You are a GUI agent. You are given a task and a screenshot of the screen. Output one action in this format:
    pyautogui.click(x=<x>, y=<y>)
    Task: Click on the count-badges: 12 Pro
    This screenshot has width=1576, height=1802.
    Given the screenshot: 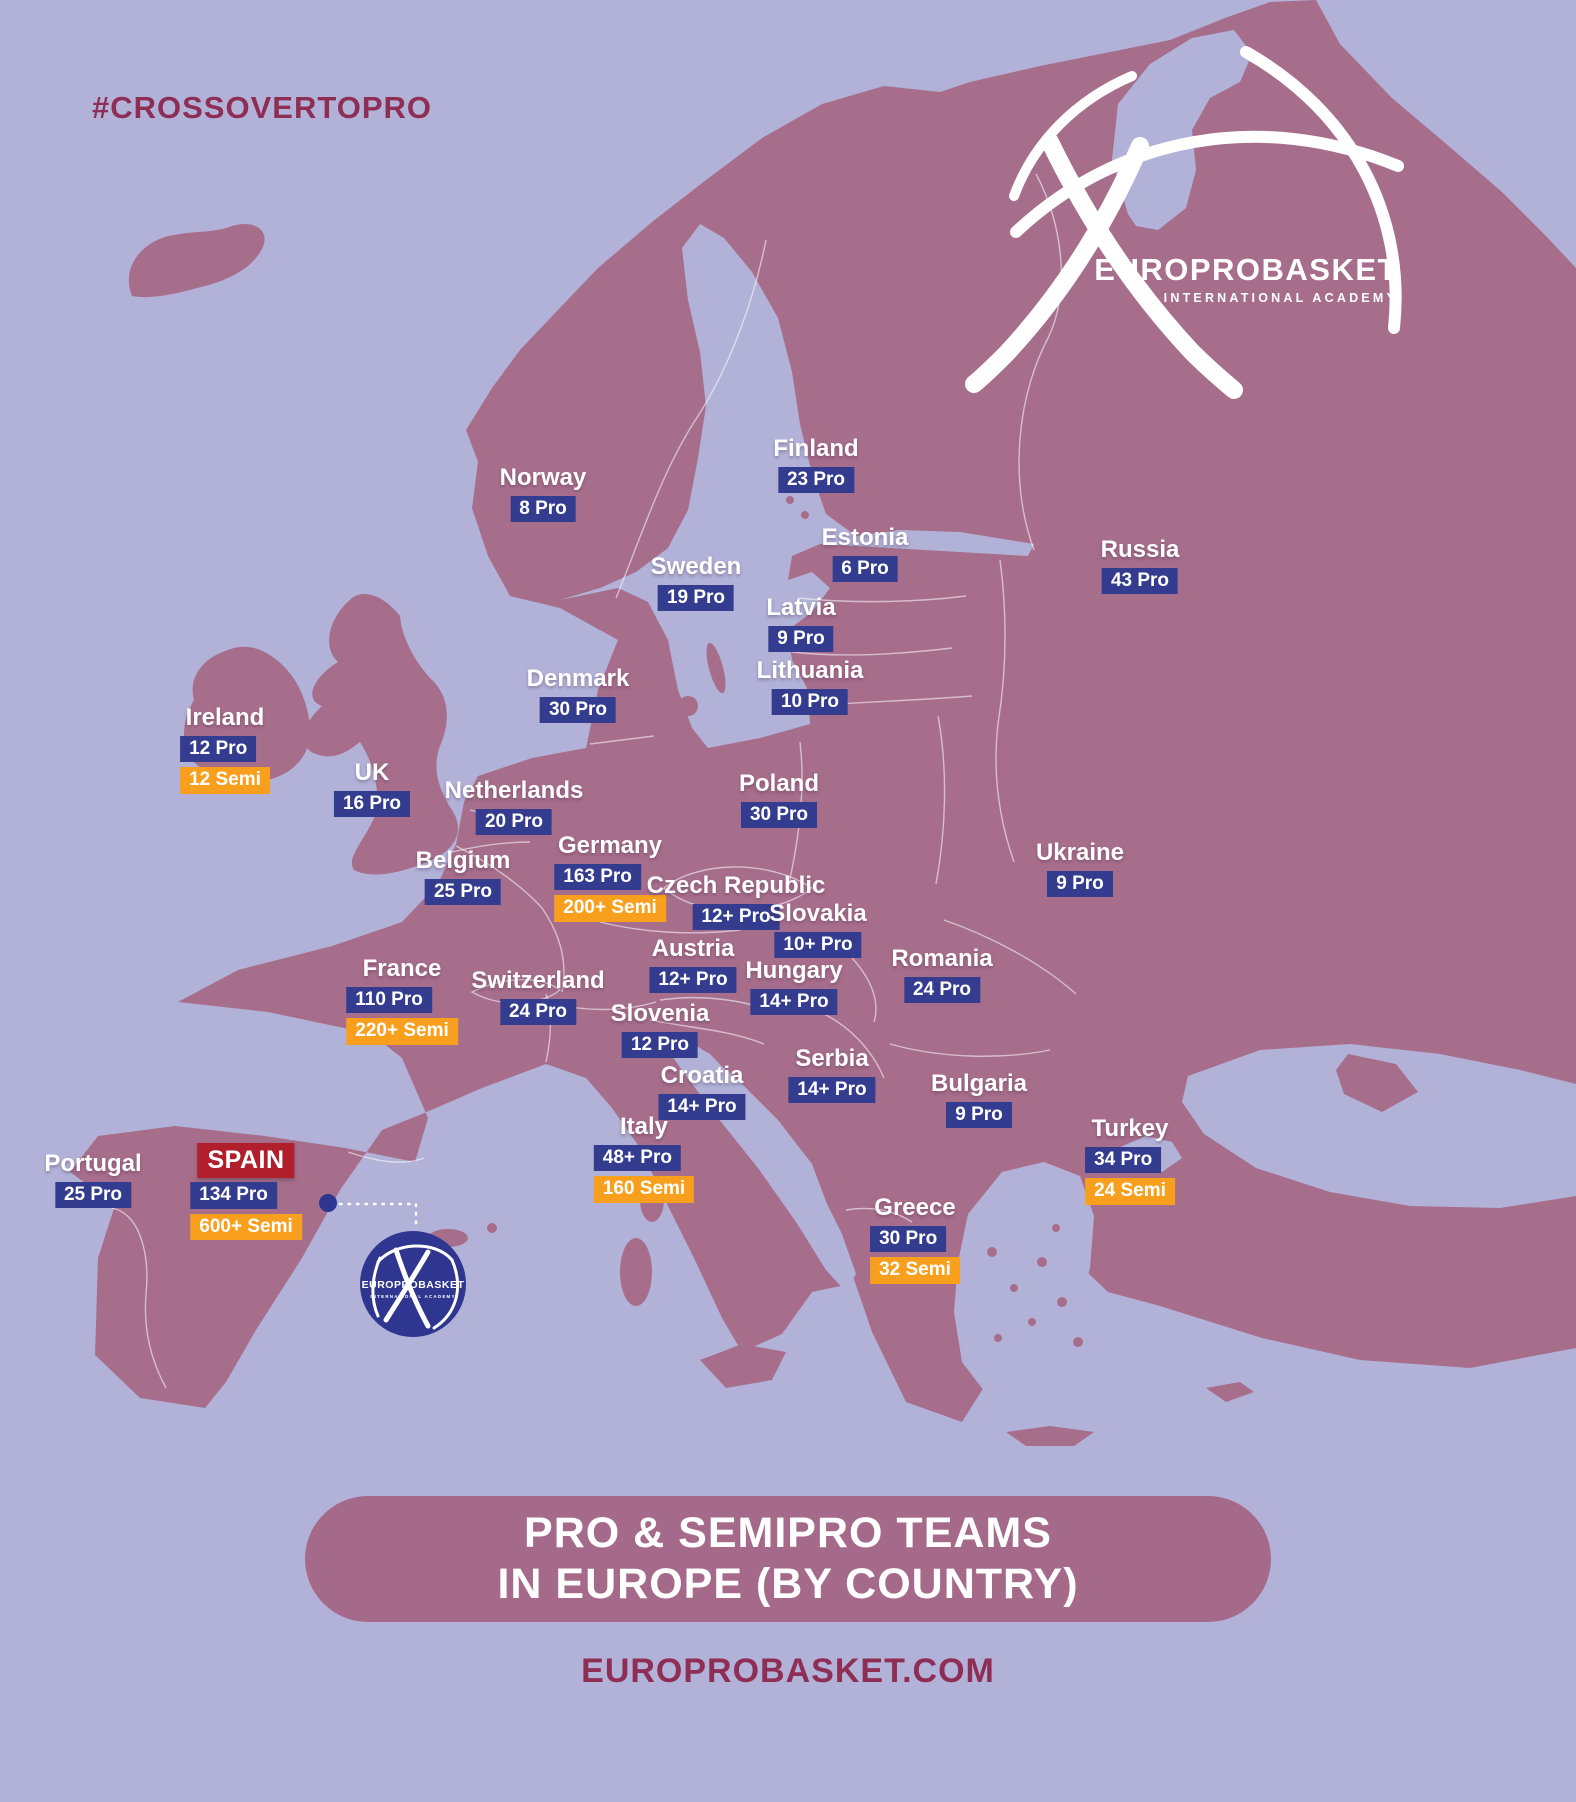 What is the action you would take?
    pyautogui.click(x=660, y=1045)
    